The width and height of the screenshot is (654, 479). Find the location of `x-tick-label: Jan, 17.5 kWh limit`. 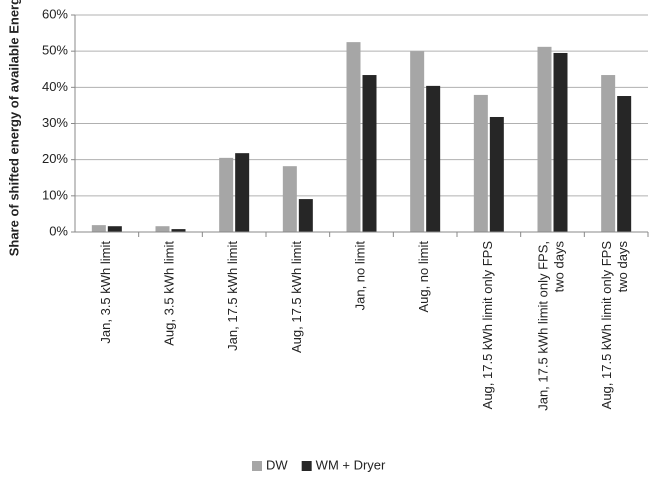

x-tick-label: Jan, 17.5 kWh limit is located at coordinates (233, 296).